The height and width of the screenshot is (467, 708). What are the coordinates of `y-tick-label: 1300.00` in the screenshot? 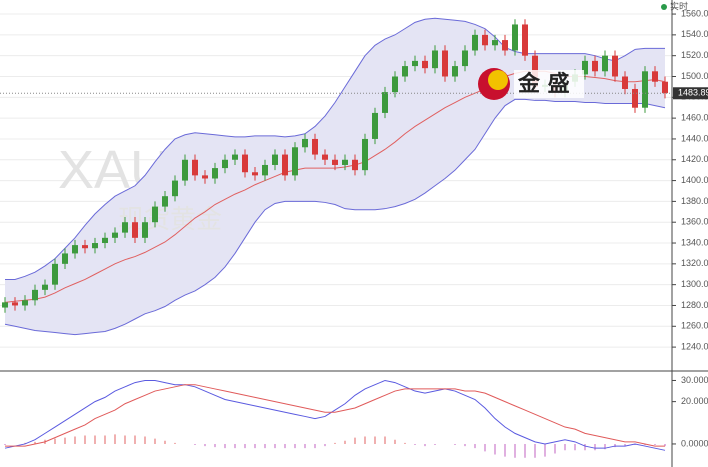 It's located at (694, 284).